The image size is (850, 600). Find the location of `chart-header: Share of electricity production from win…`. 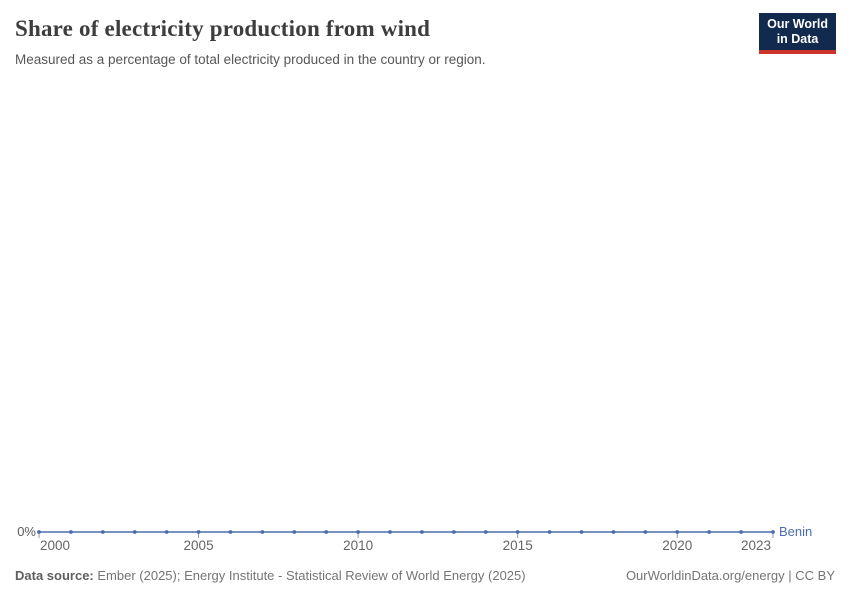

chart-header: Share of electricity production from win… is located at coordinates (425, 34).